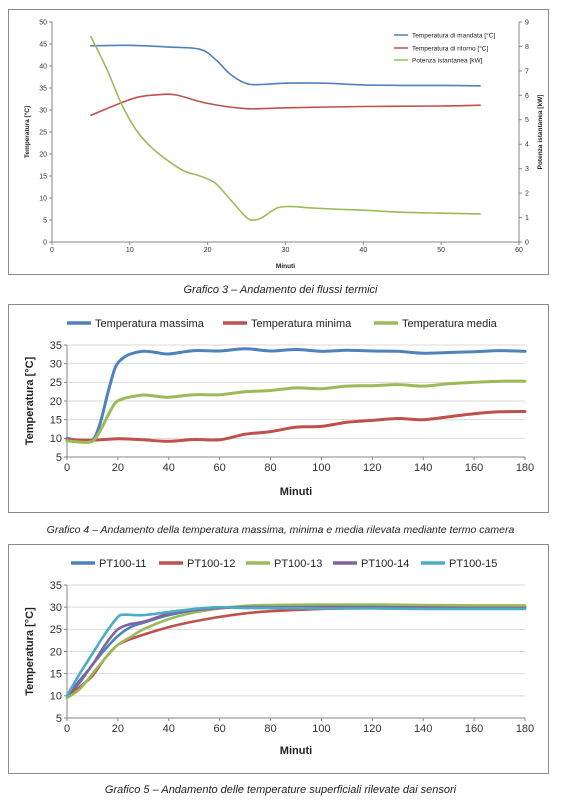 This screenshot has height=803, width=561. Describe the element at coordinates (450, 48) in the screenshot. I see `legend-label: Temperatura di ritorno [°C]` at that location.